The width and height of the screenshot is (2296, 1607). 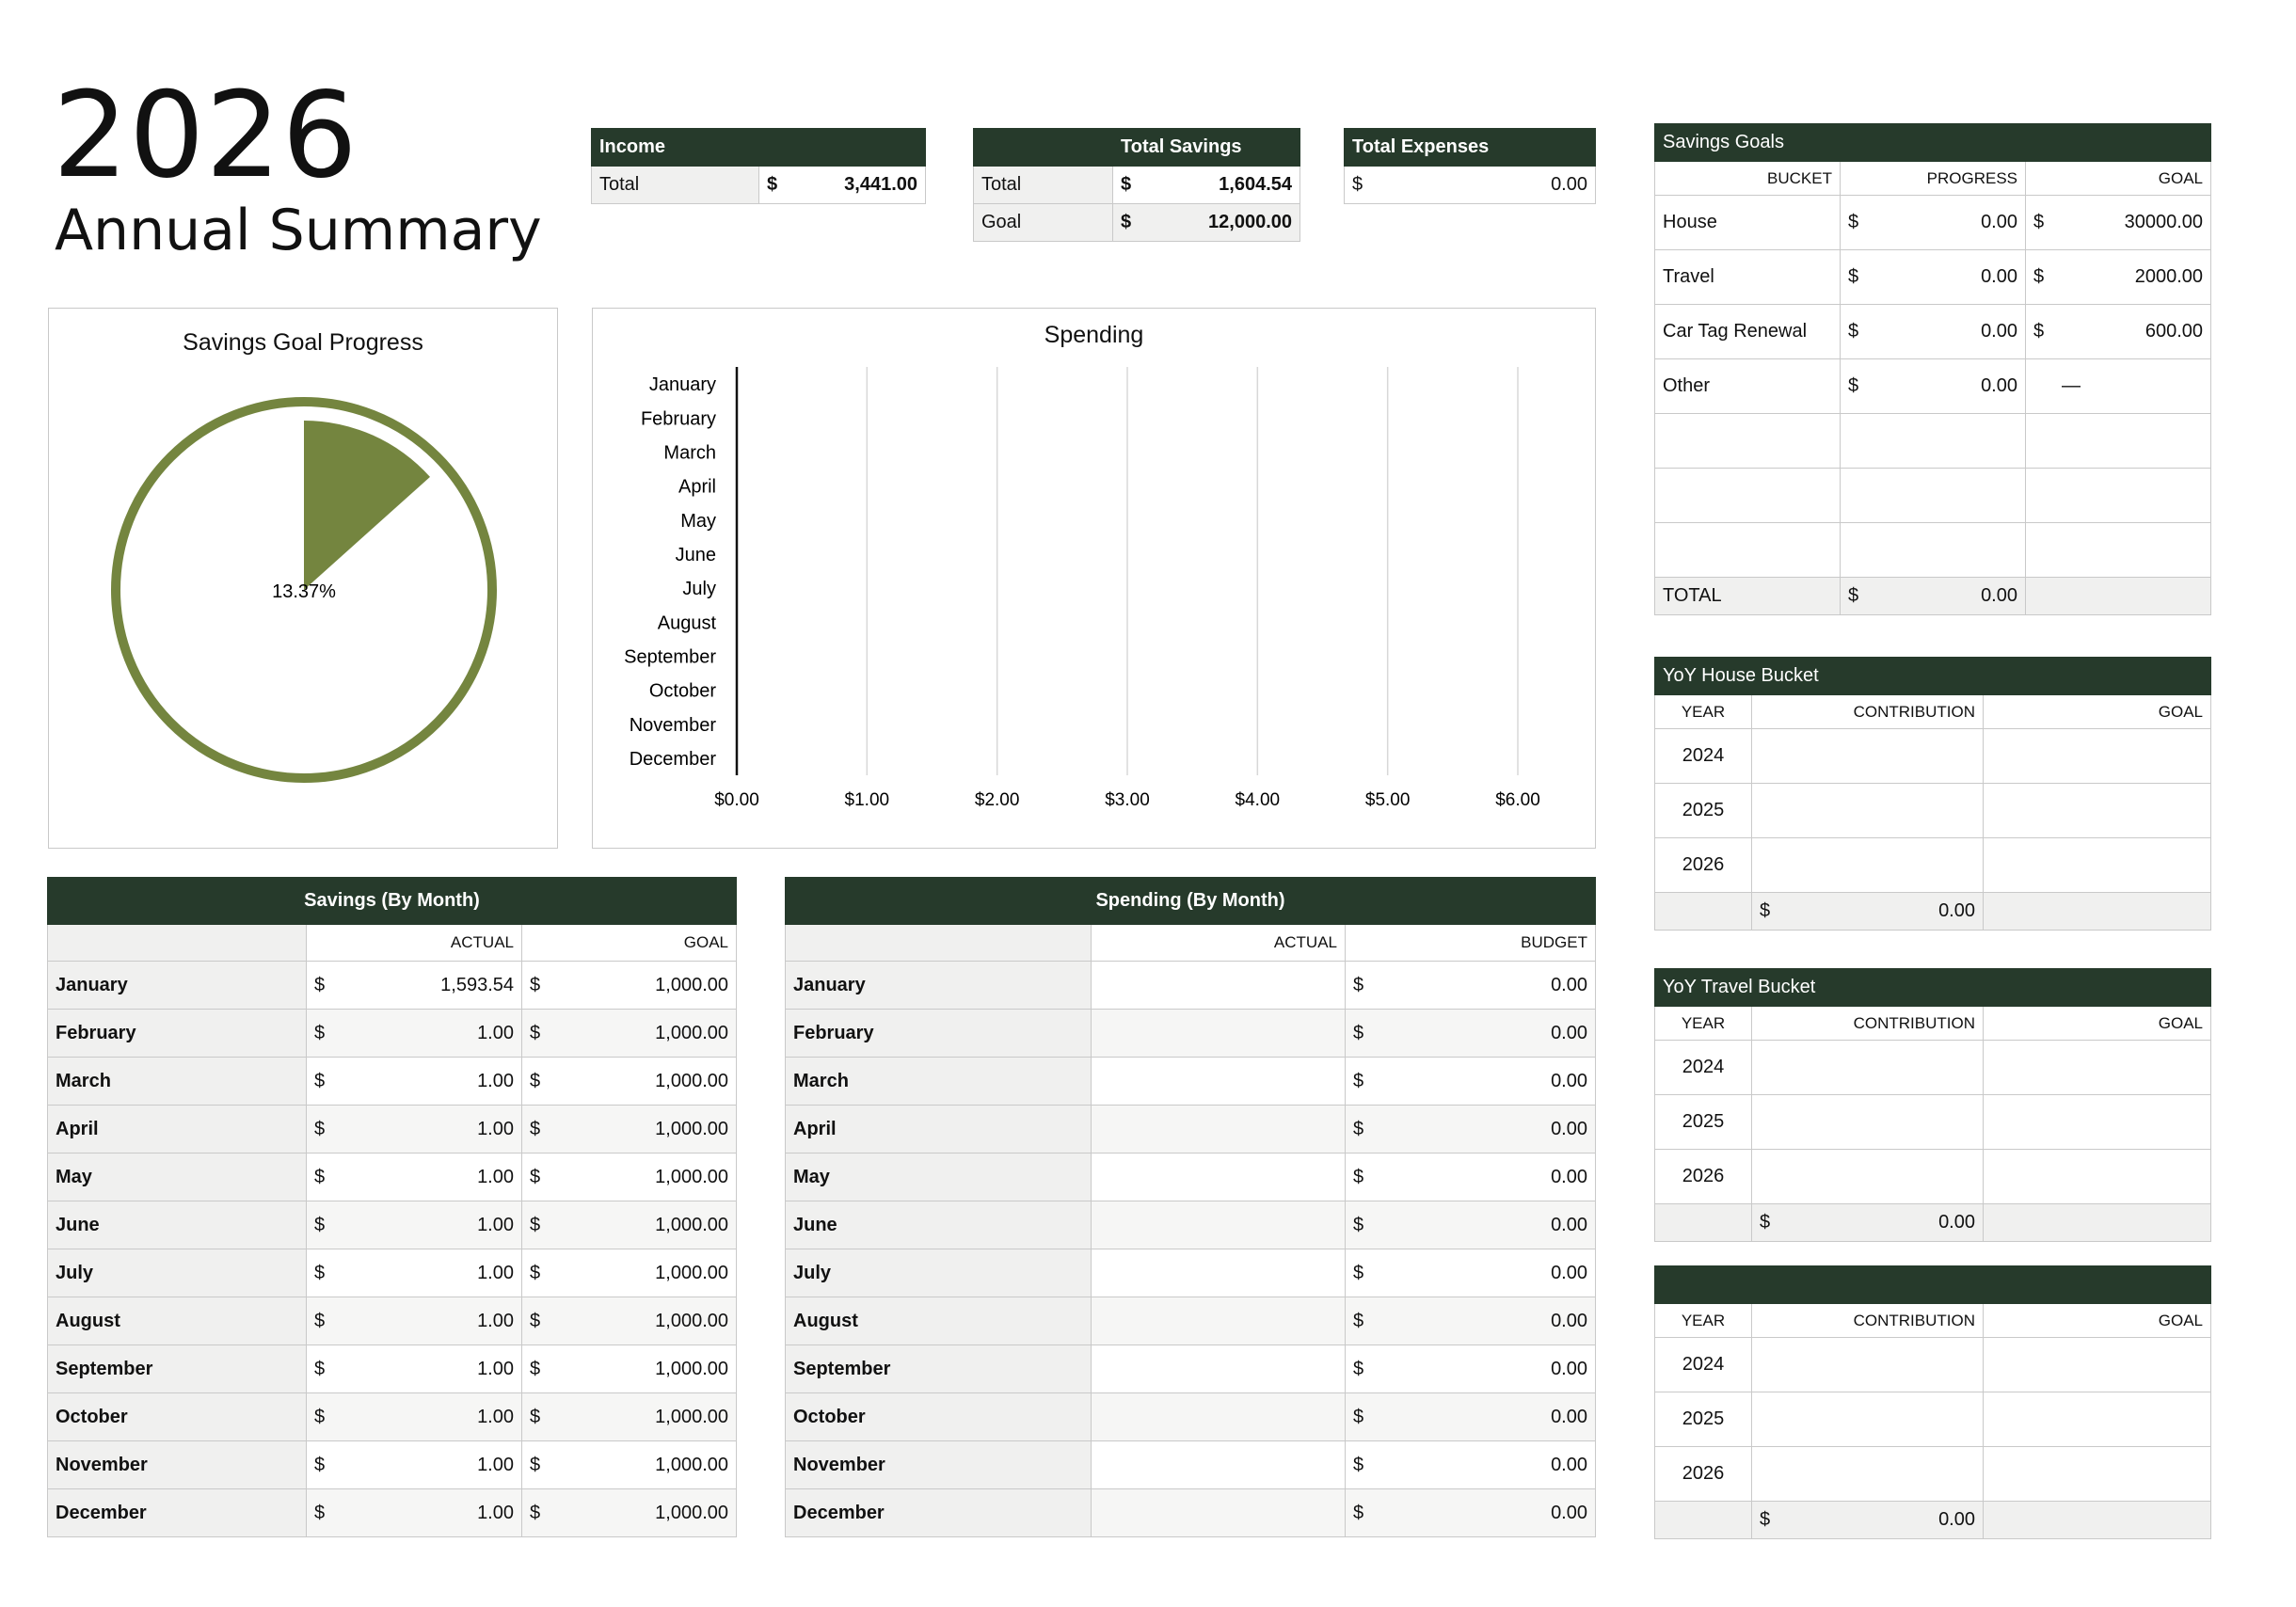 What do you see at coordinates (691, 1129) in the screenshot?
I see `goal-value: 1,000.00` at bounding box center [691, 1129].